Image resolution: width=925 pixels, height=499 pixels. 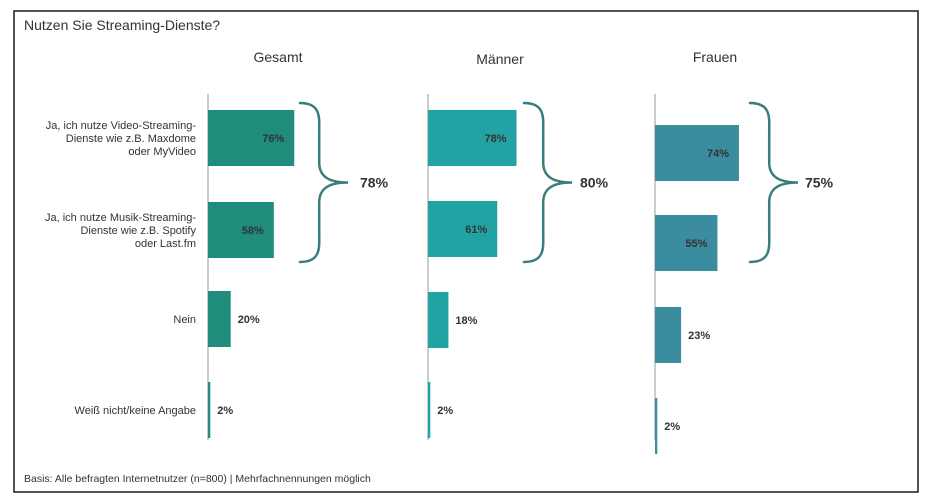 What do you see at coordinates (696, 244) in the screenshot?
I see `bar-value-label: 55%` at bounding box center [696, 244].